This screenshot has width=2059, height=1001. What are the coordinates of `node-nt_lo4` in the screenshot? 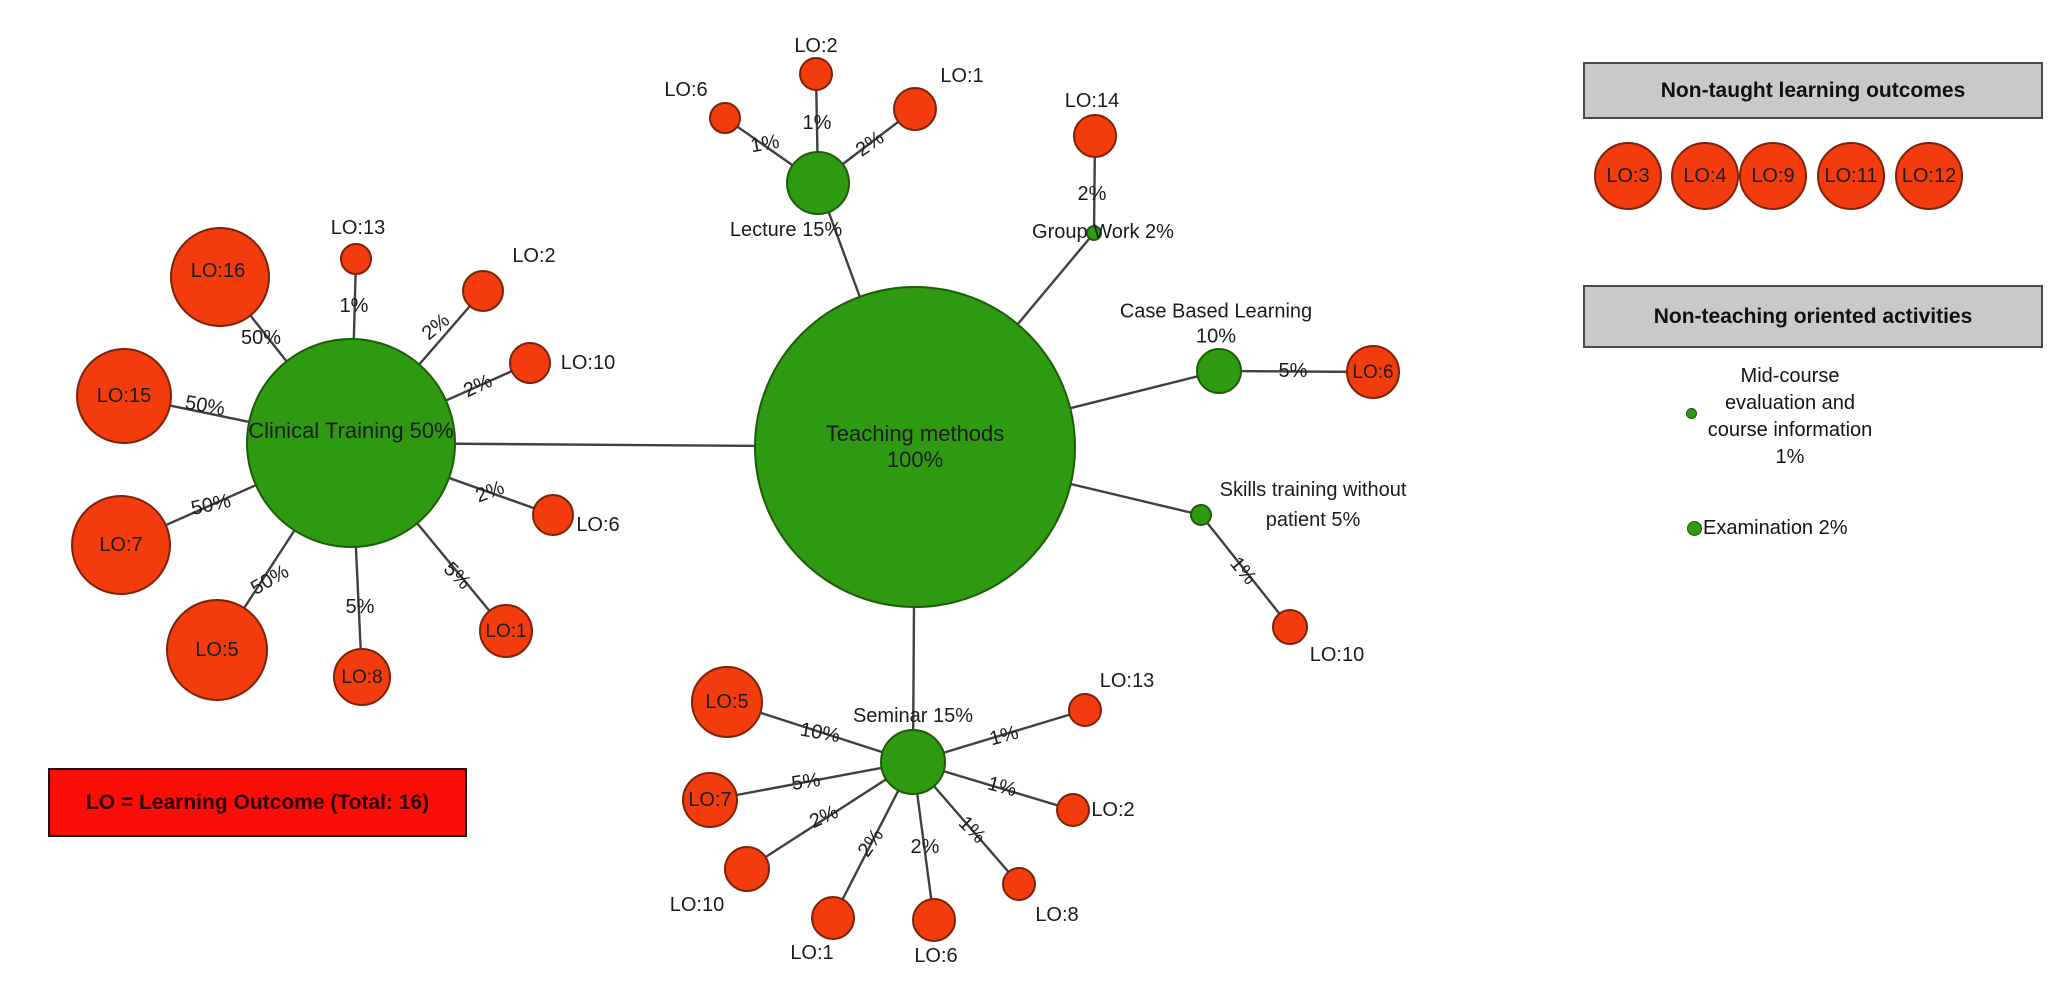 It's located at (1705, 176).